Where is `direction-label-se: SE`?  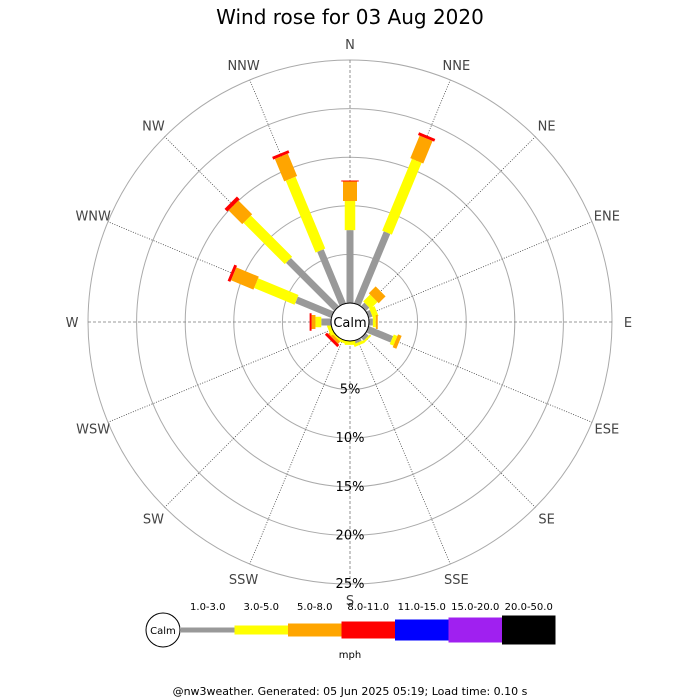
direction-label-se: SE is located at coordinates (546, 520).